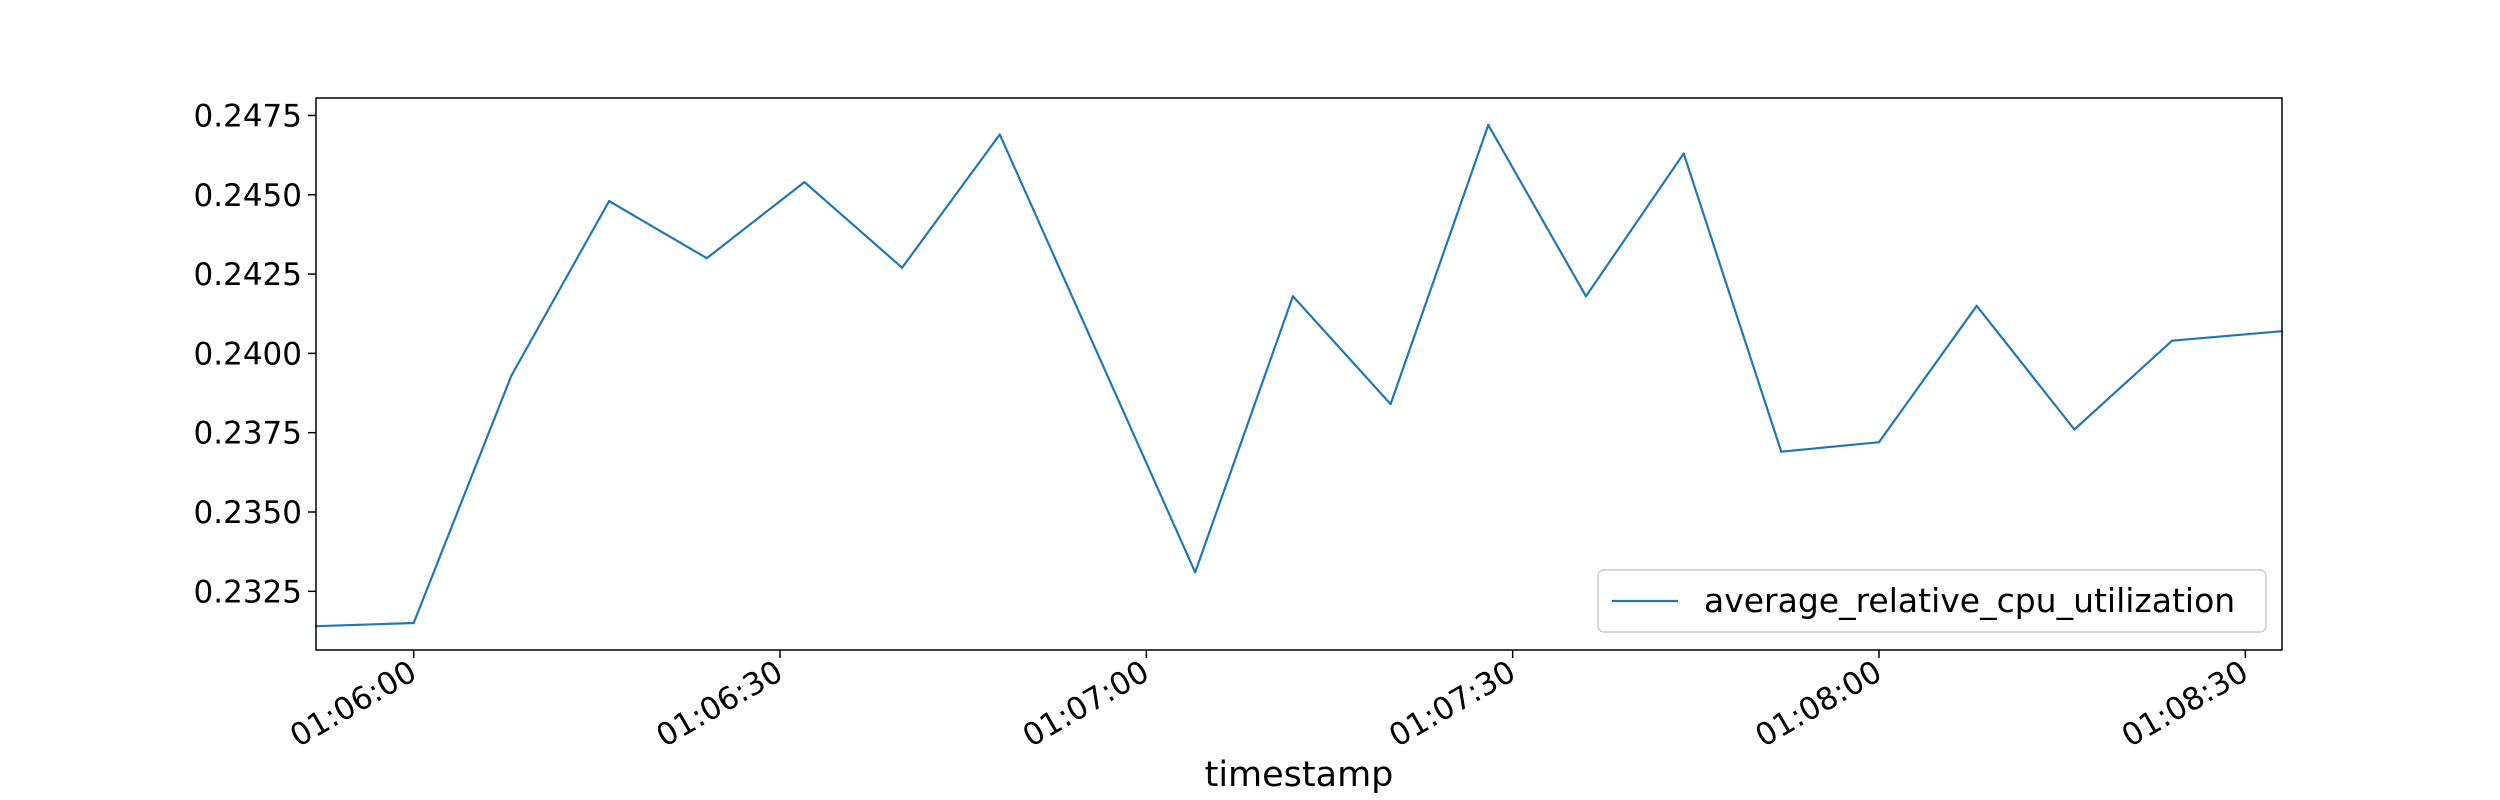  What do you see at coordinates (1818, 704) in the screenshot?
I see `x-tick-label: 01:08:00` at bounding box center [1818, 704].